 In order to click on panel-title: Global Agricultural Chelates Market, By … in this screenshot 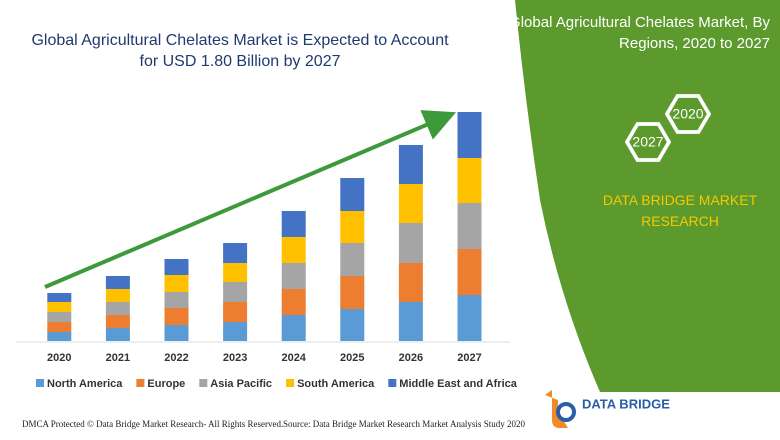, I will do `click(639, 33)`.